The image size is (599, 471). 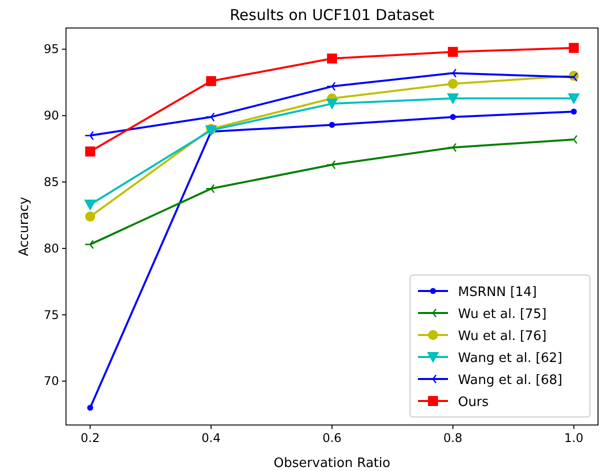 I want to click on x-tick-label: 0.2, so click(x=90, y=438).